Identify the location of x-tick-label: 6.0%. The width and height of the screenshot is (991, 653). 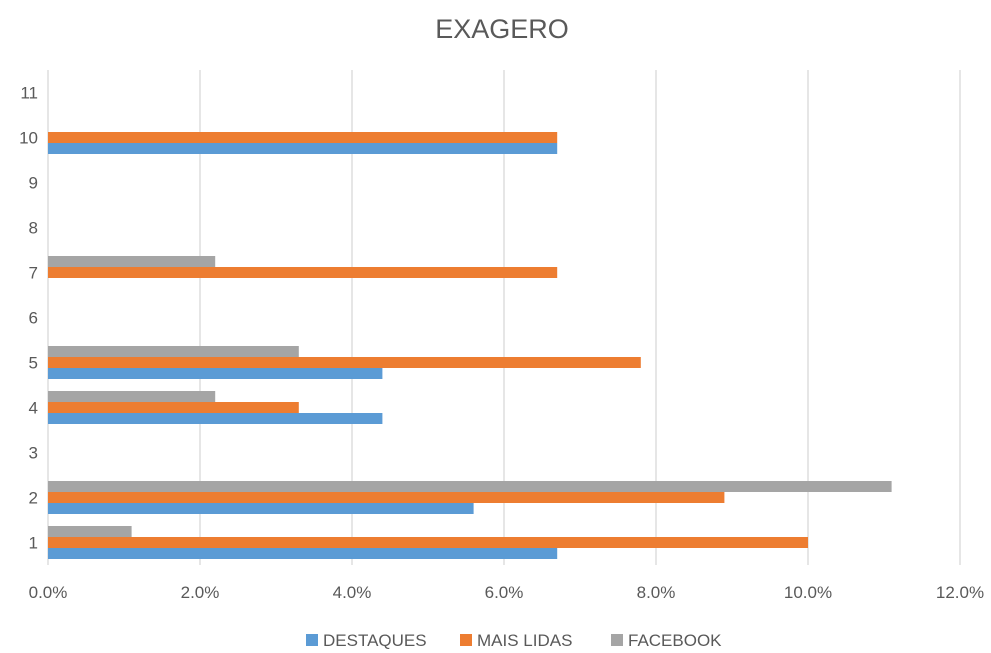
(504, 592).